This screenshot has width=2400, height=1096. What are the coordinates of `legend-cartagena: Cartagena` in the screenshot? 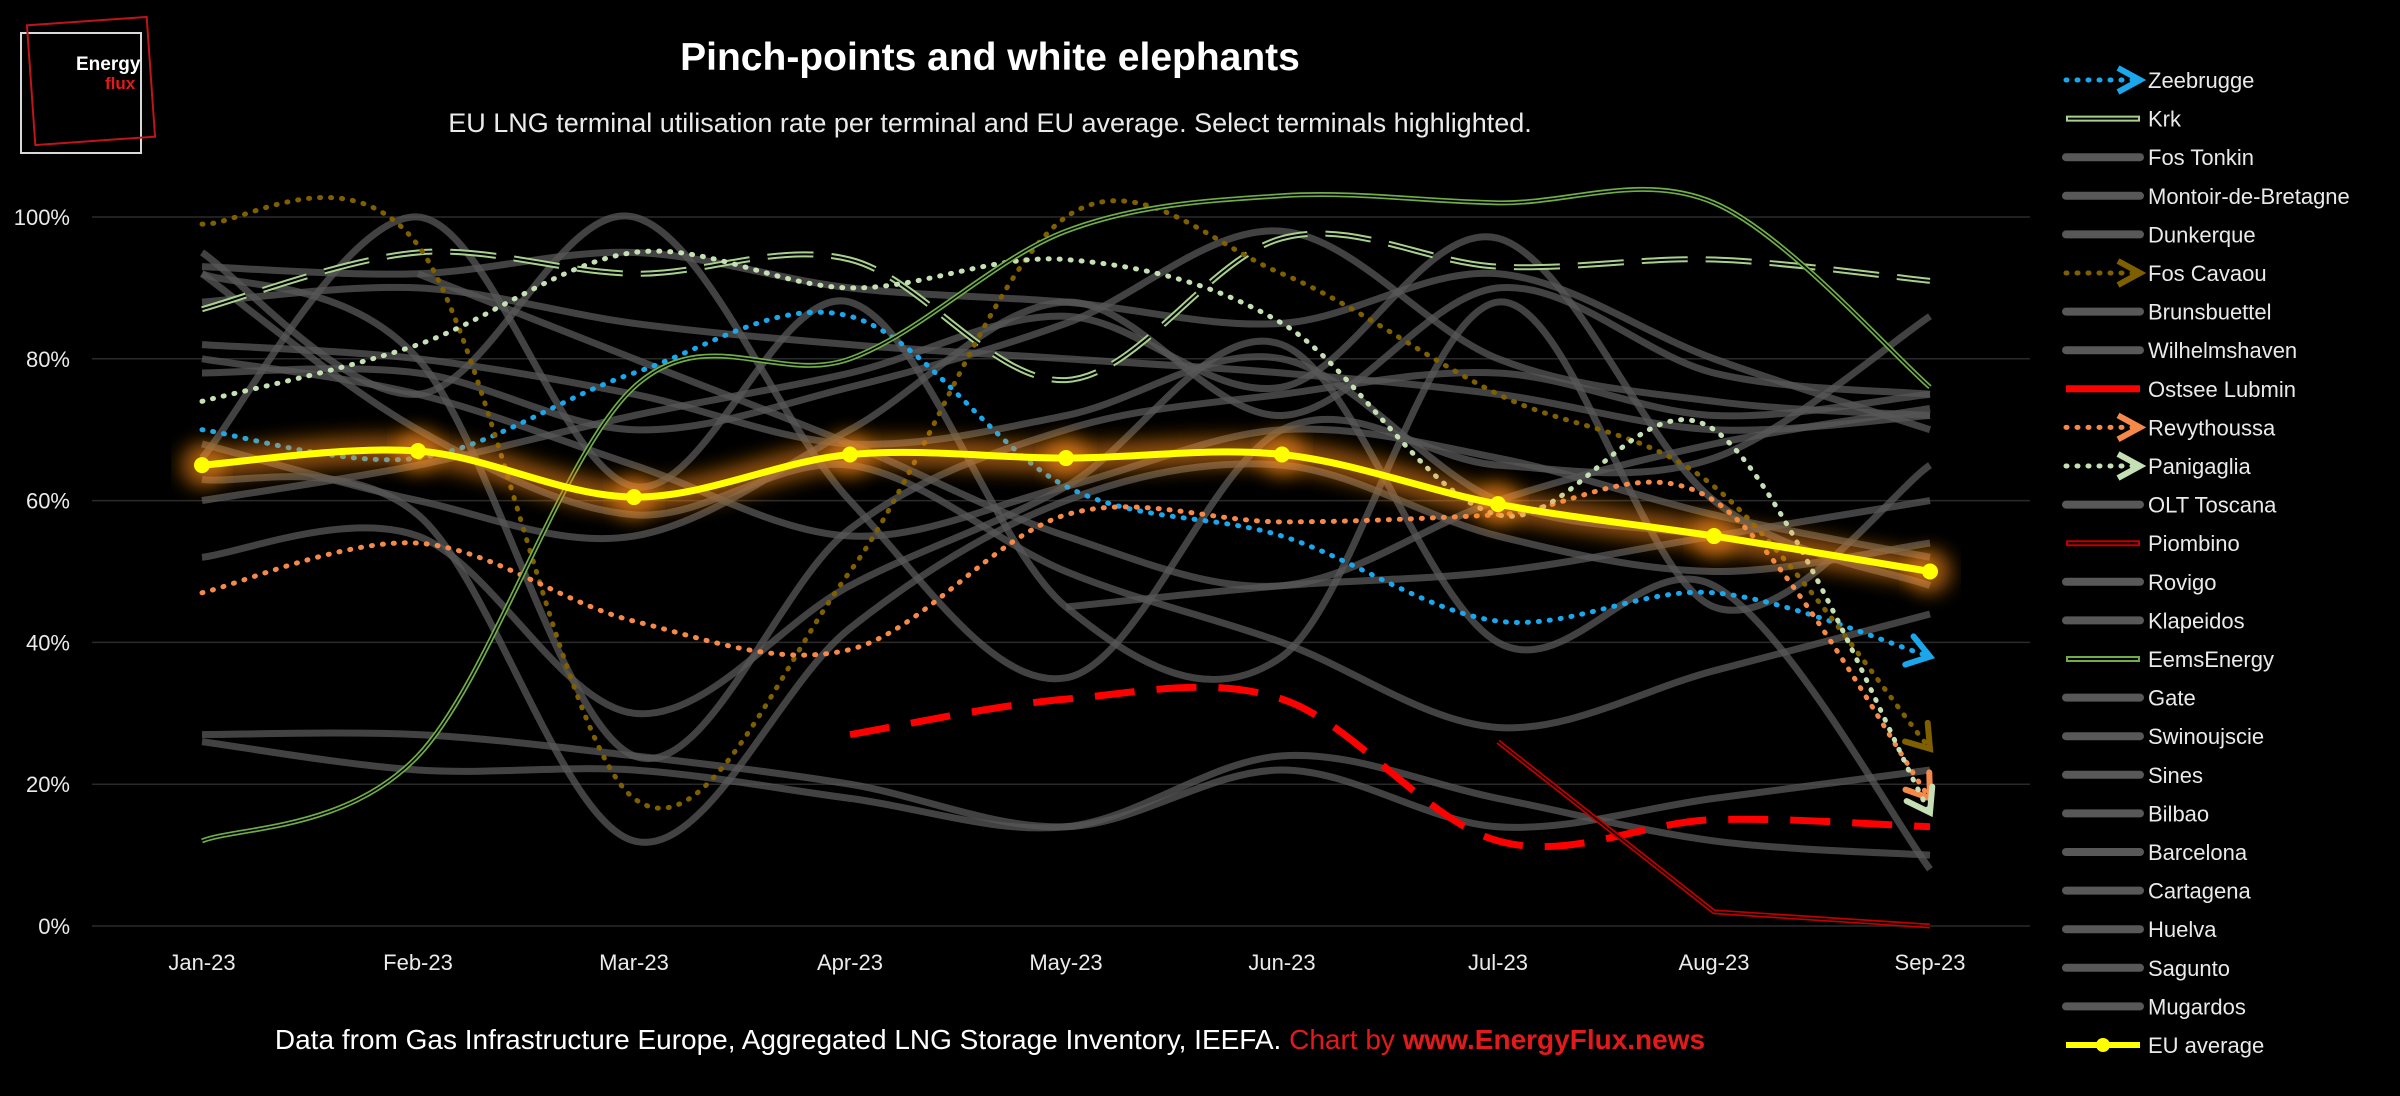 It's located at (2157, 891).